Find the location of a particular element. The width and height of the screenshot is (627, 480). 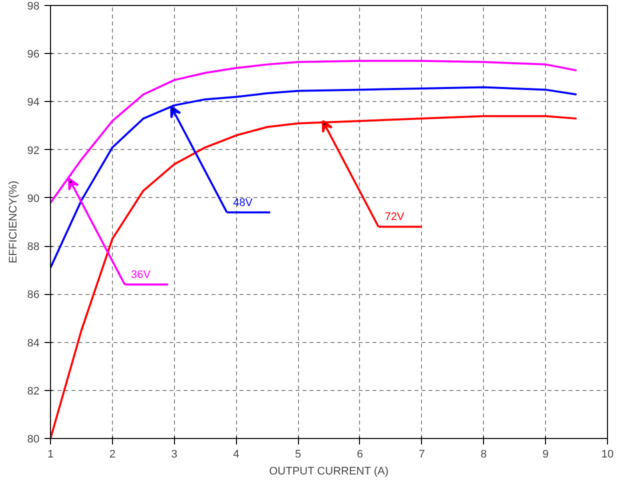

y-tick-label: 98 is located at coordinates (33, 6).